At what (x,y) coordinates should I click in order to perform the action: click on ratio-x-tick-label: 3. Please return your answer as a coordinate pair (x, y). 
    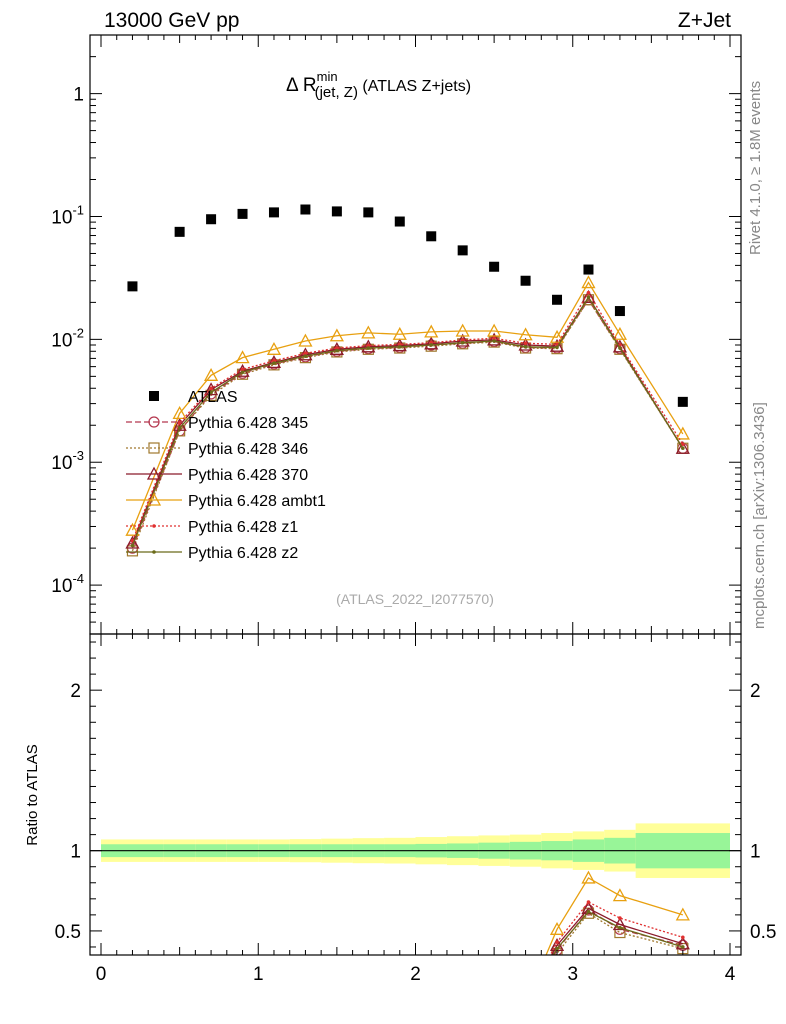
    Looking at the image, I should click on (572, 974).